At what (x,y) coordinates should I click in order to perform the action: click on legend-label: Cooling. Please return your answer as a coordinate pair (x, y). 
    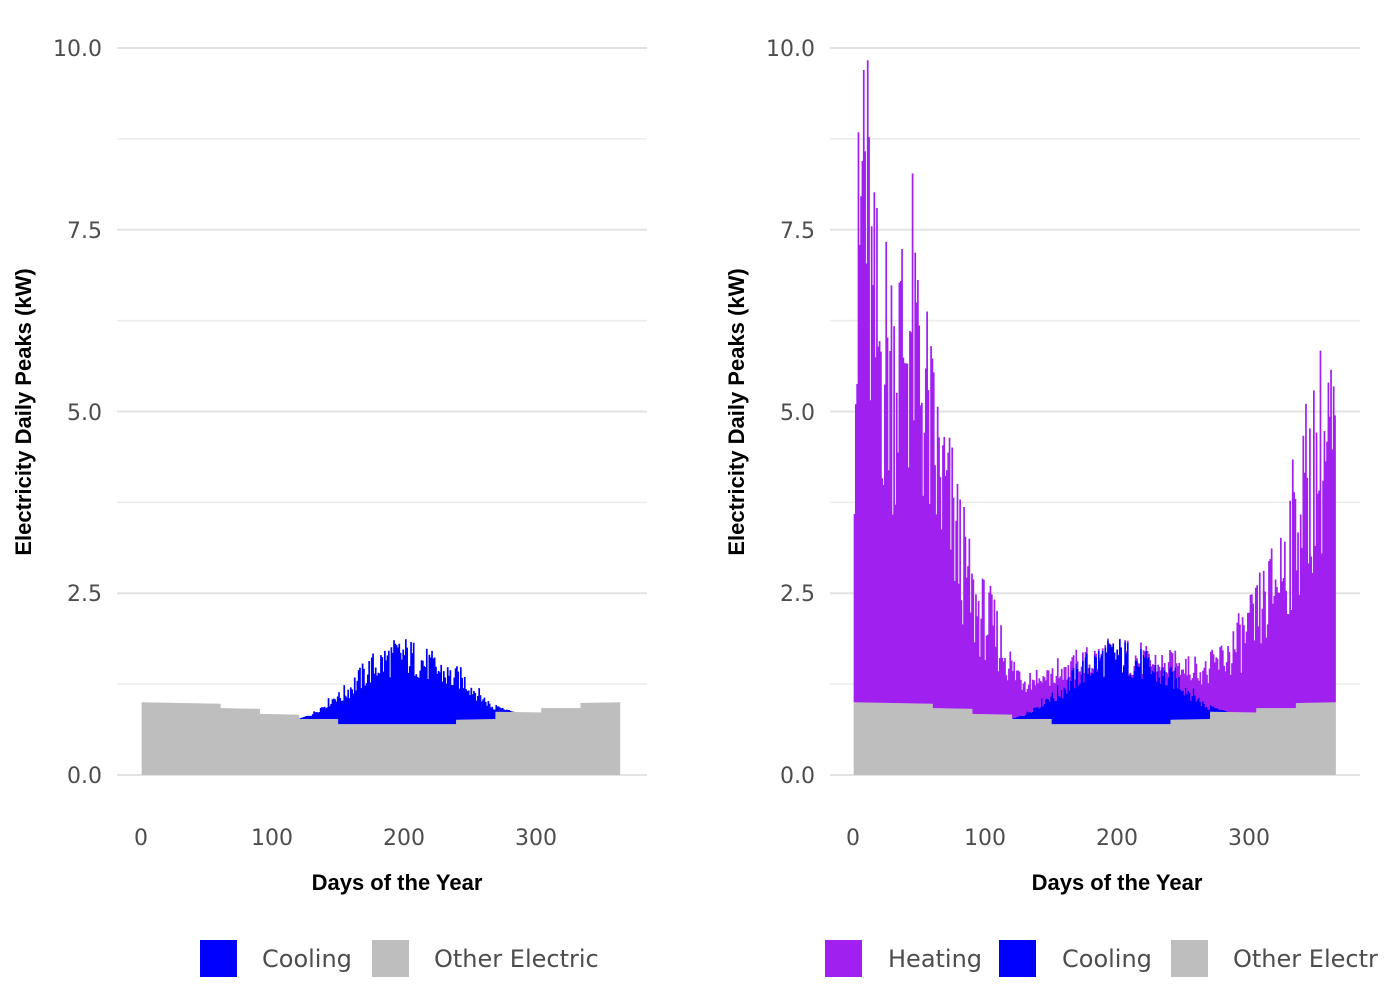
    Looking at the image, I should click on (1107, 959).